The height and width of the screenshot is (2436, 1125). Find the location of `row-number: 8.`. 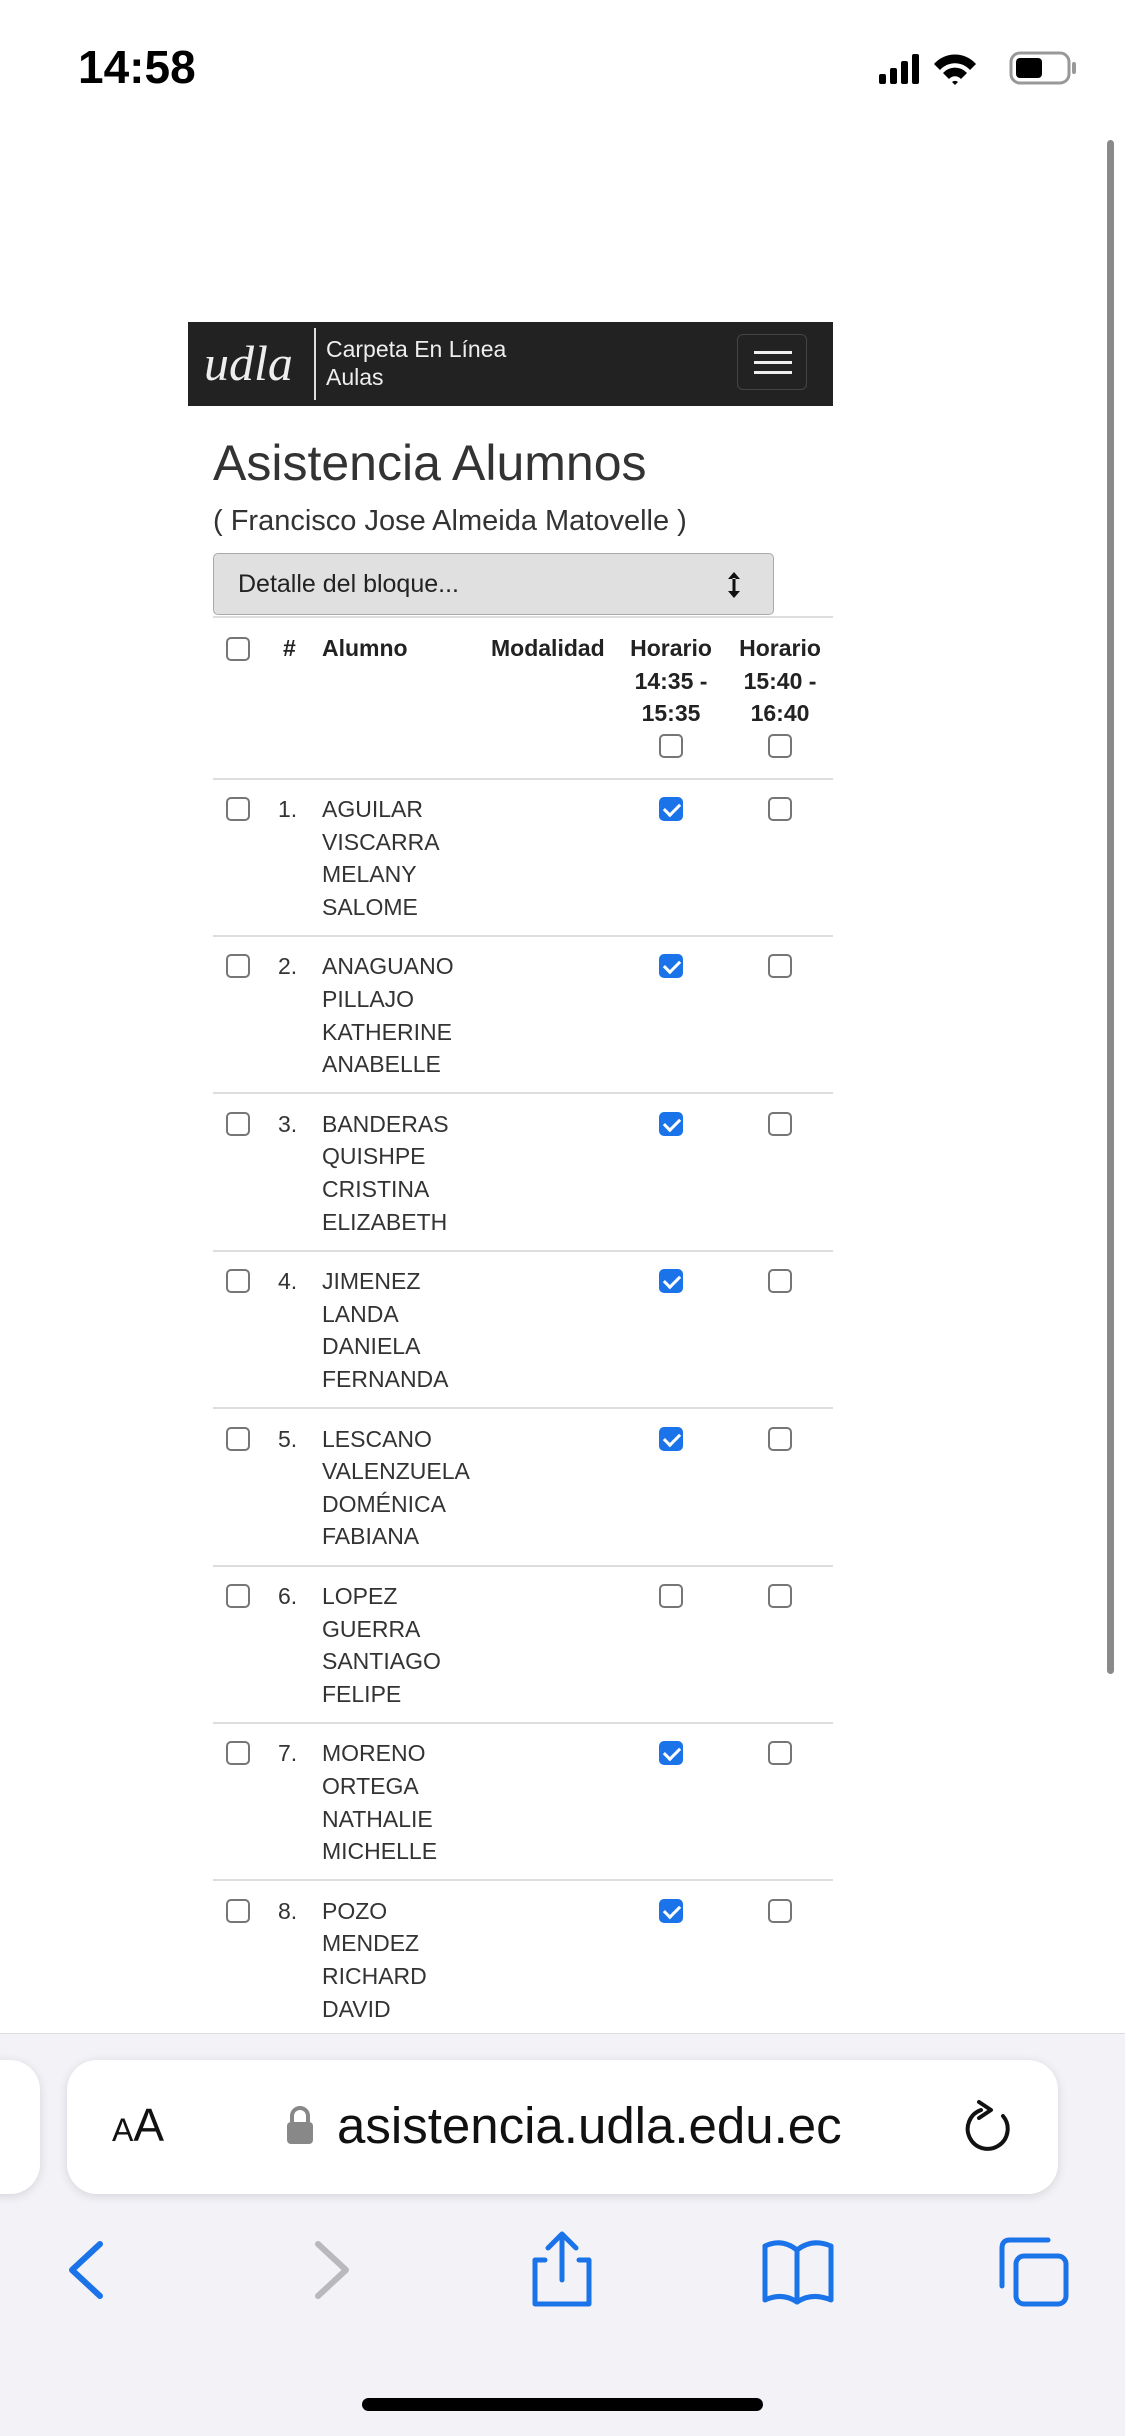

row-number: 8. is located at coordinates (288, 1910).